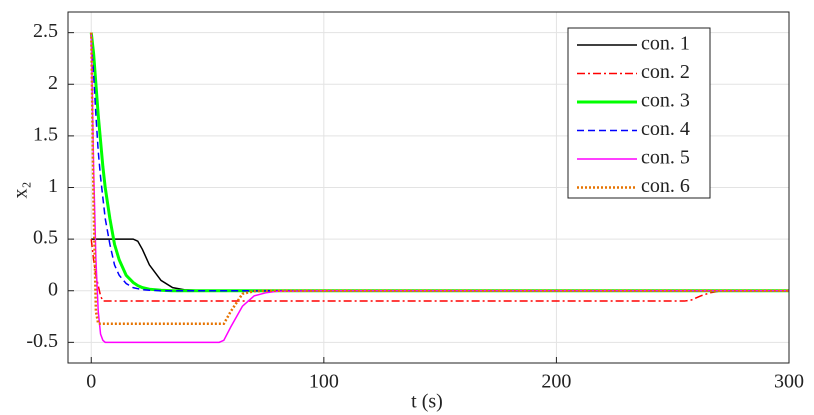 This screenshot has width=814, height=415. I want to click on y-tick-label: 1.5, so click(45, 134).